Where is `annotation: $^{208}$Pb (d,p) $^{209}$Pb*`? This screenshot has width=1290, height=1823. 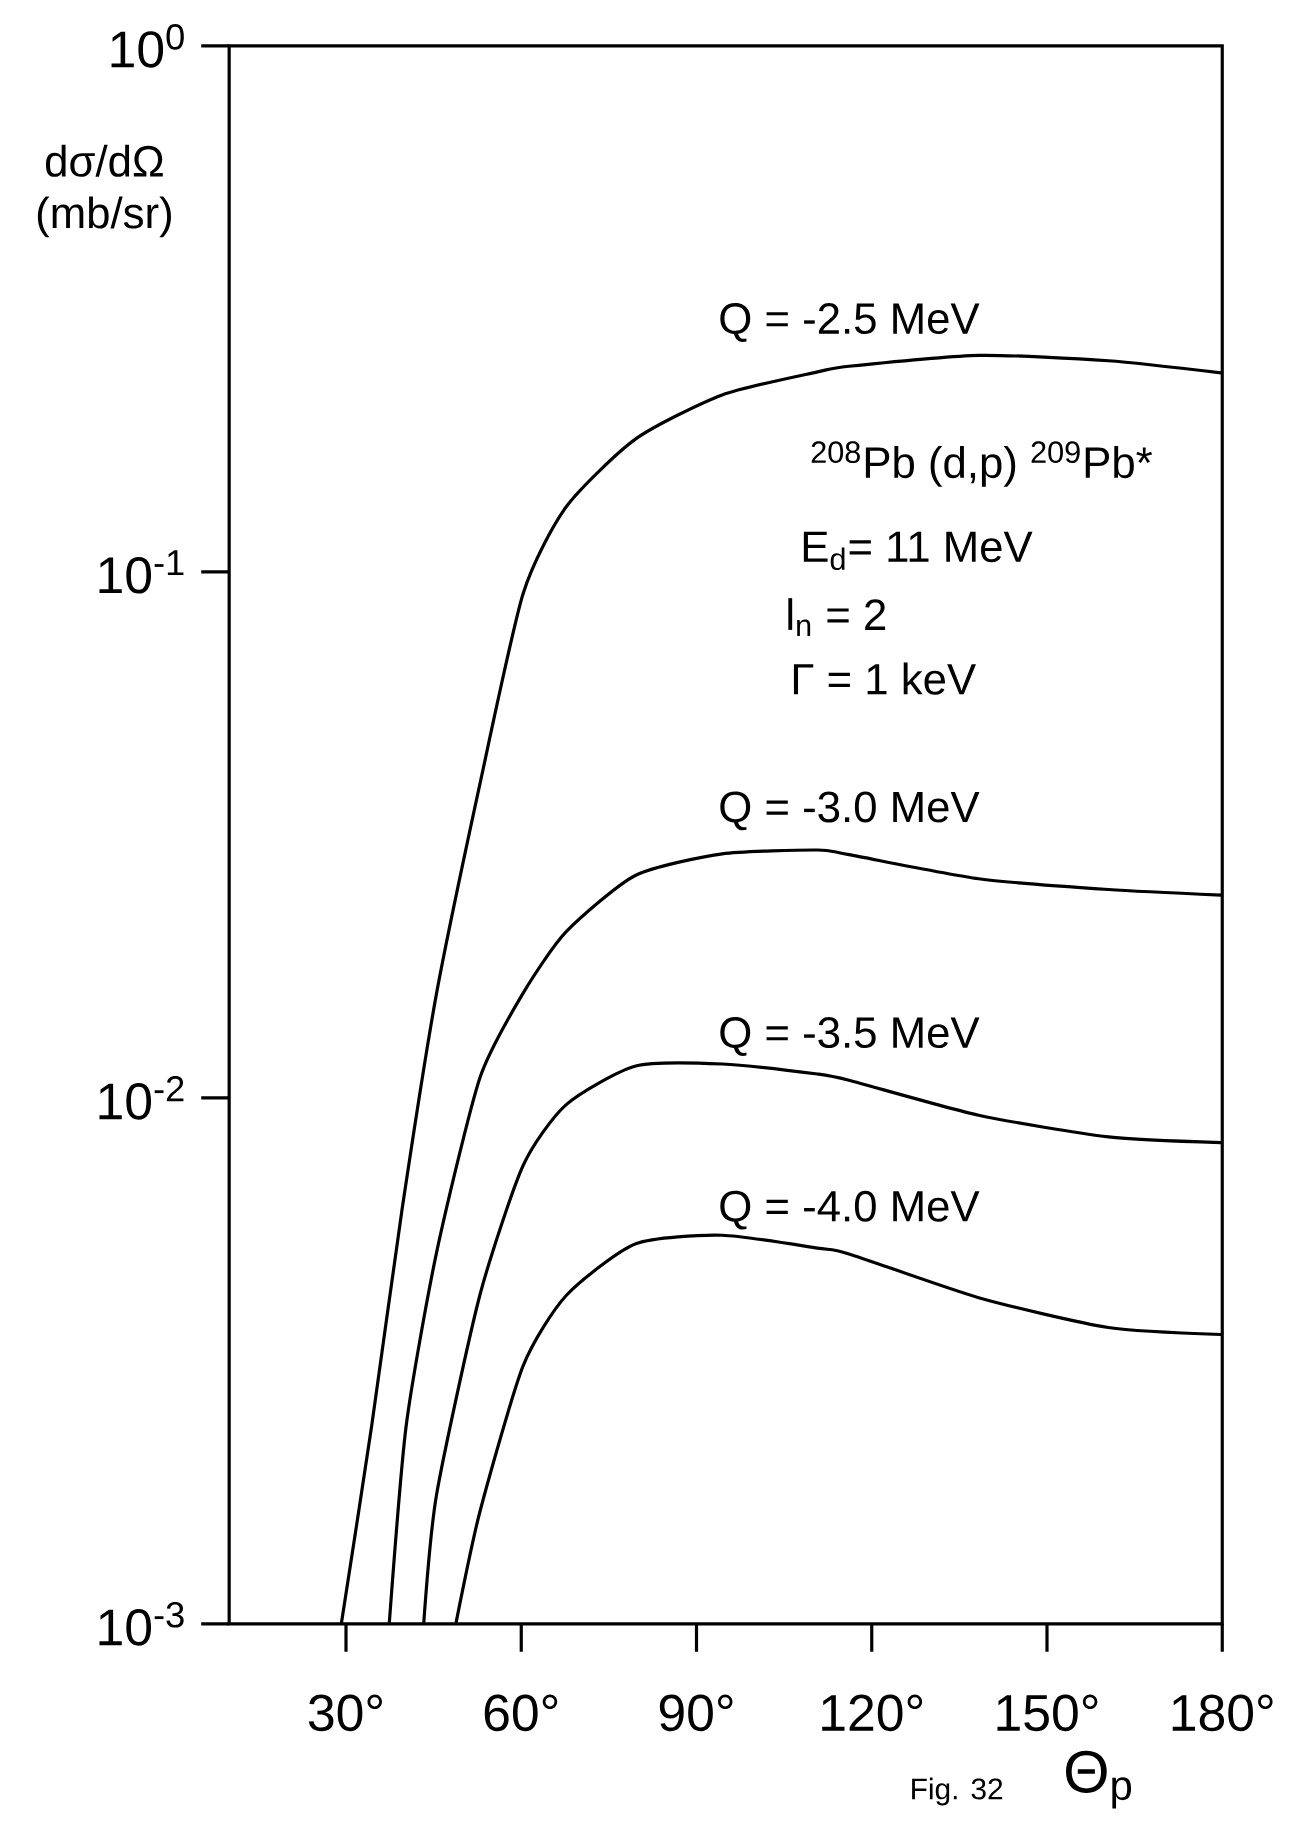 annotation: $^{208}$Pb (d,p) $^{209}$Pb* is located at coordinates (981, 464).